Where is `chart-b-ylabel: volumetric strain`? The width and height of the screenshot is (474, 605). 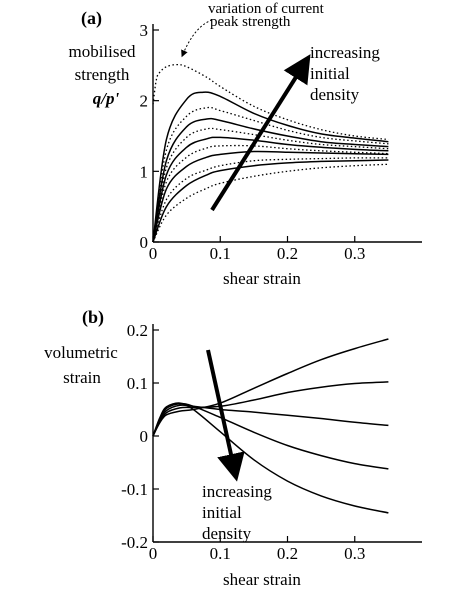
chart-b-ylabel: volumetric strain is located at coordinates (81, 365).